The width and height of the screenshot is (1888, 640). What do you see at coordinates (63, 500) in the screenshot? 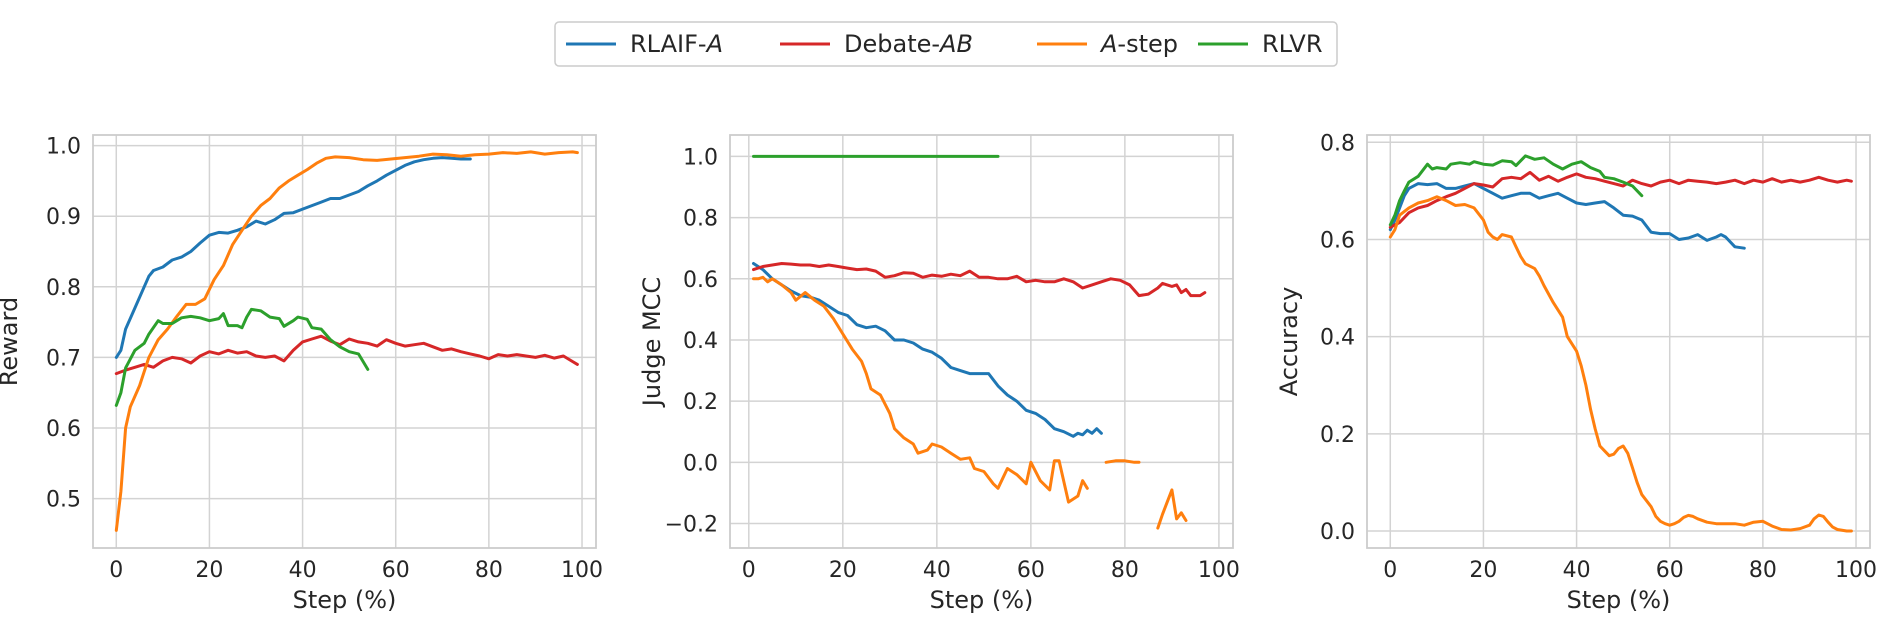
I see `y-tick-label: 0.5` at bounding box center [63, 500].